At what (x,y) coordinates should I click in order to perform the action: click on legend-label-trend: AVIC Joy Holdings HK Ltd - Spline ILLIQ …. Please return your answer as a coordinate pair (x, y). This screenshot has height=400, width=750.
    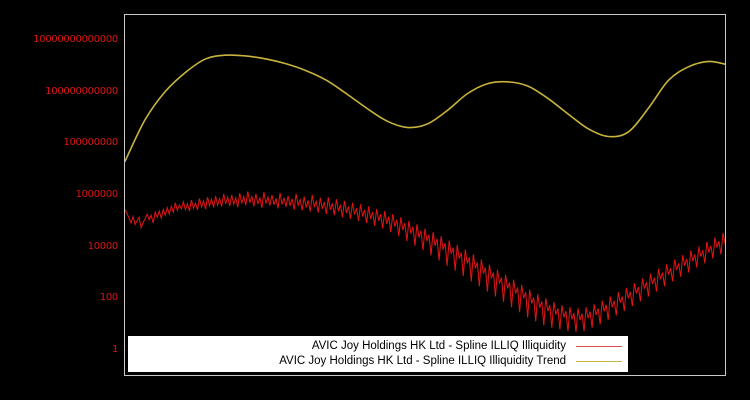
    Looking at the image, I should click on (422, 361).